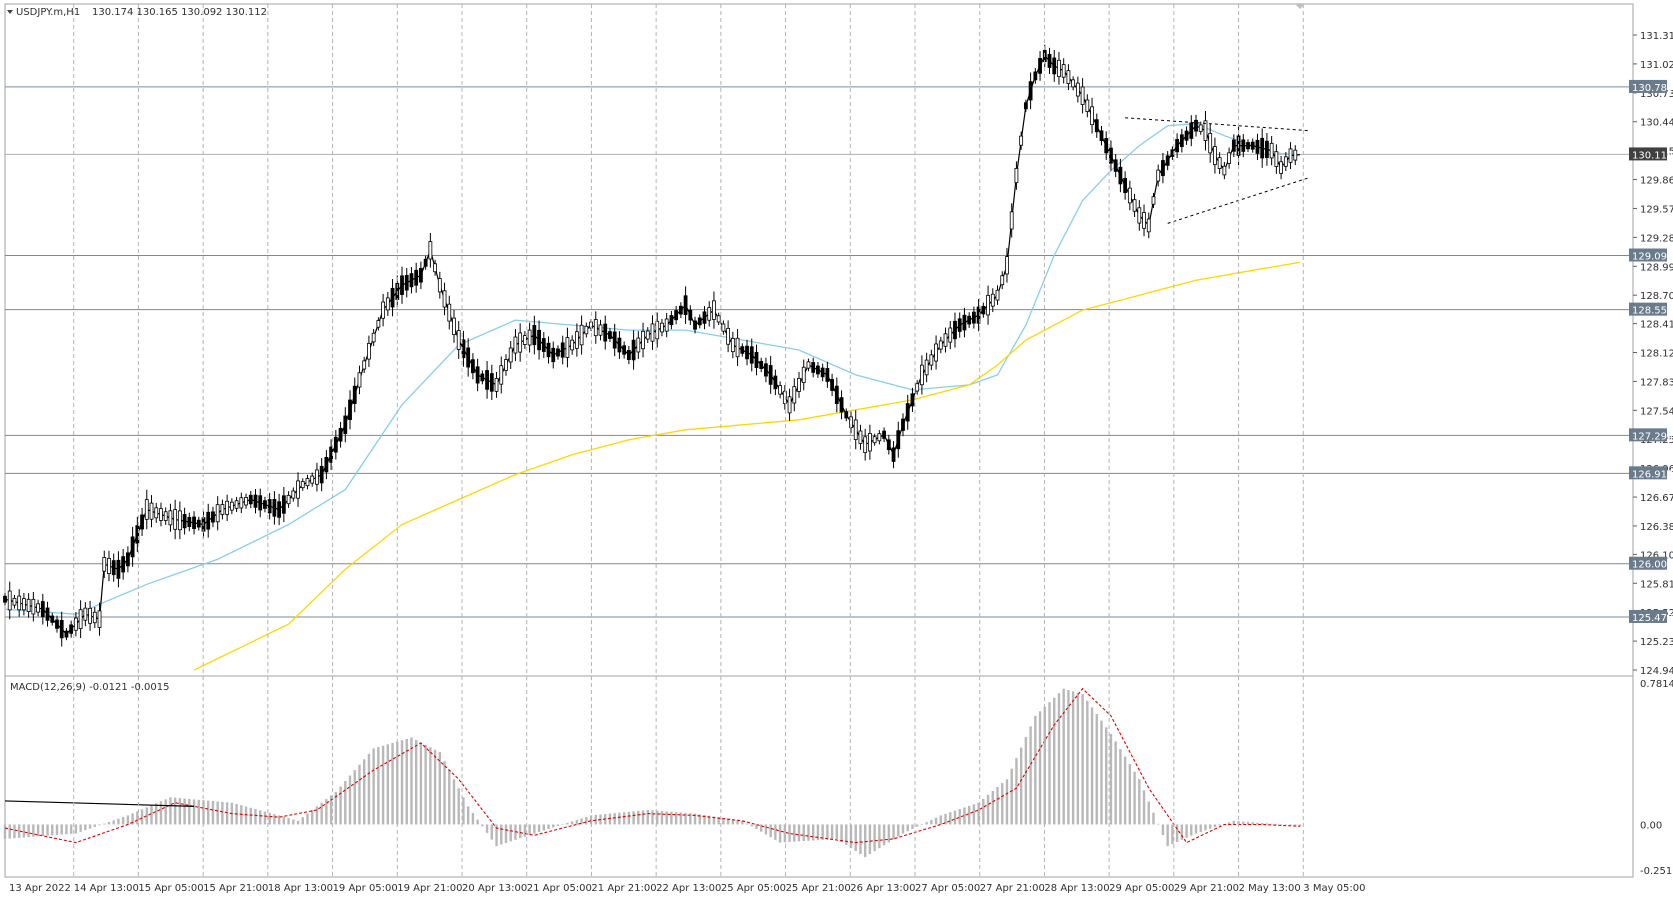 This screenshot has height=901, width=1673. What do you see at coordinates (1656, 584) in the screenshot?
I see `price-tick-label: 125.810` at bounding box center [1656, 584].